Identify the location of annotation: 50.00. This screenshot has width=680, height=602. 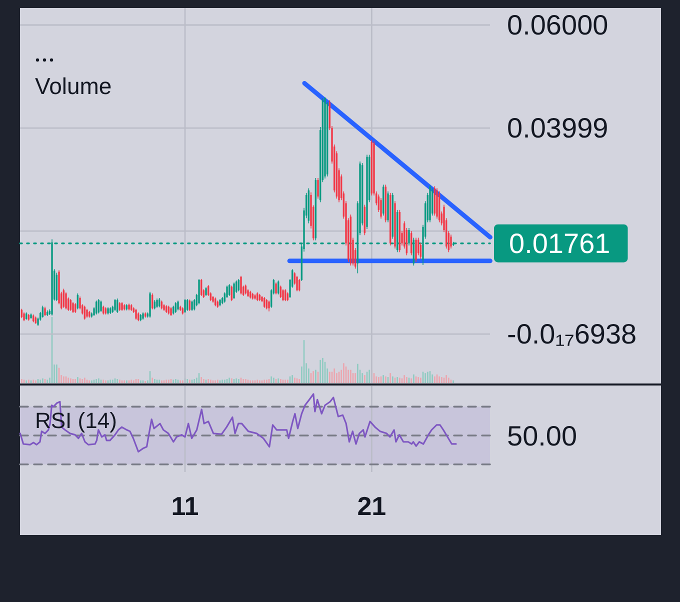
(542, 436).